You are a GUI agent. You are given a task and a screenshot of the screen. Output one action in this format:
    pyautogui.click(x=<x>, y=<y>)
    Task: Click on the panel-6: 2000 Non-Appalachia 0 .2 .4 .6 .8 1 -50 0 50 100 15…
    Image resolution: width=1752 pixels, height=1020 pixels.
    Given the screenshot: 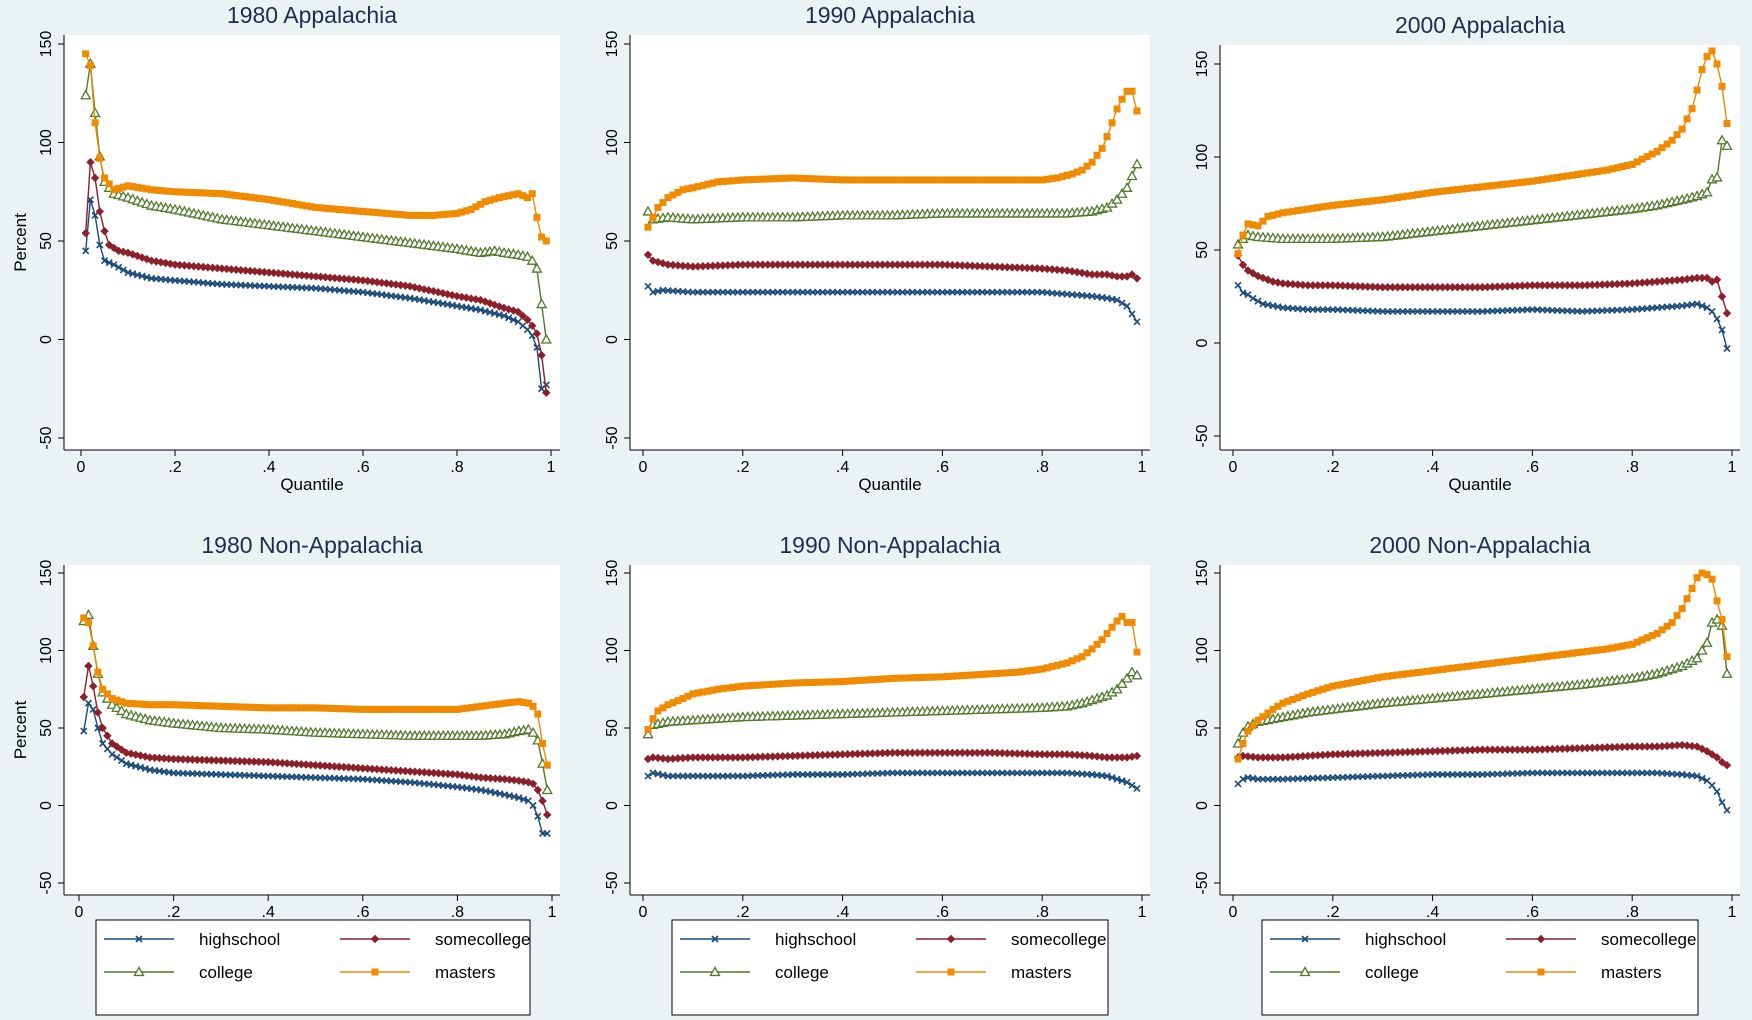 What is the action you would take?
    pyautogui.click(x=1467, y=735)
    